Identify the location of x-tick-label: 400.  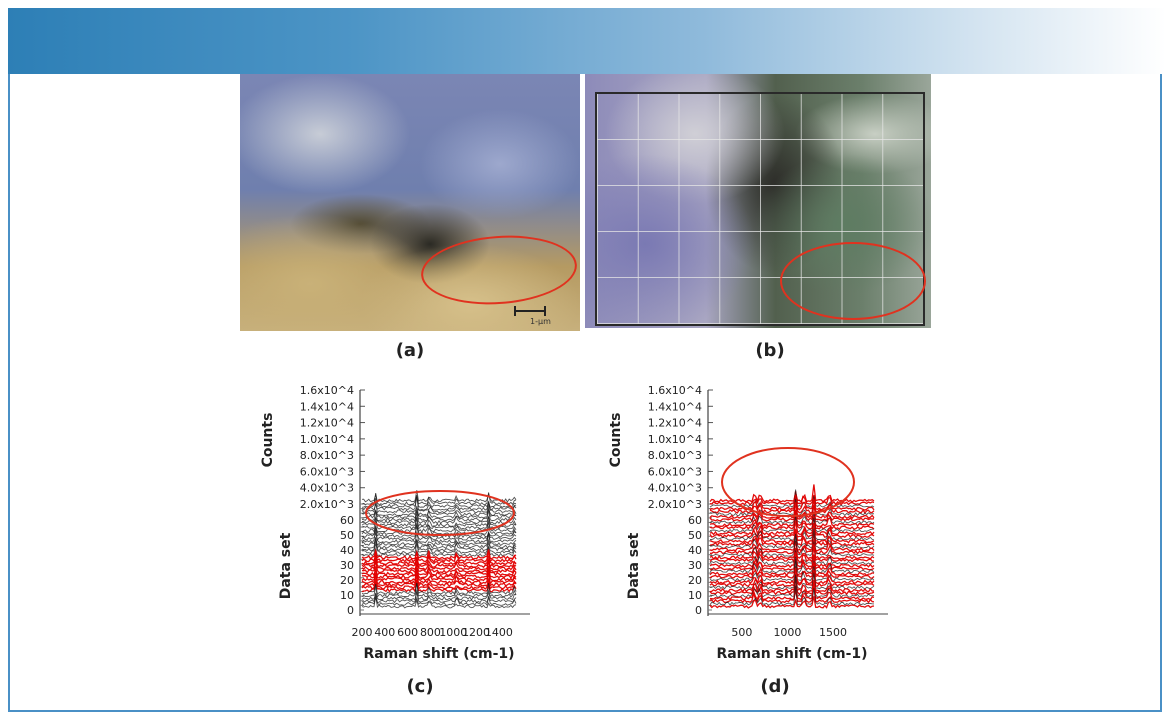
(384, 632).